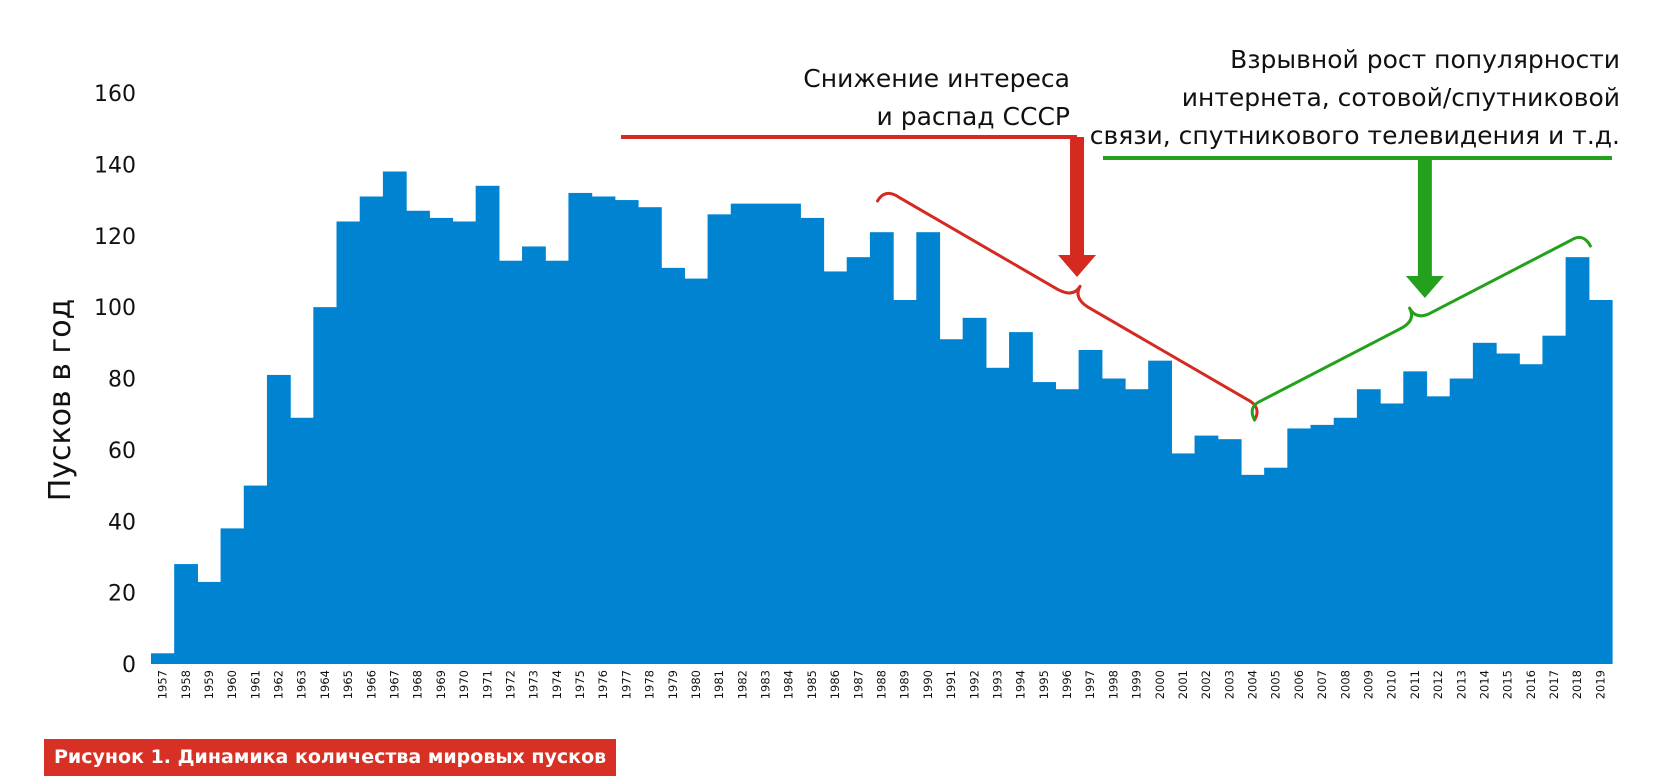  What do you see at coordinates (122, 380) in the screenshot?
I see `y-tick-label: 80` at bounding box center [122, 380].